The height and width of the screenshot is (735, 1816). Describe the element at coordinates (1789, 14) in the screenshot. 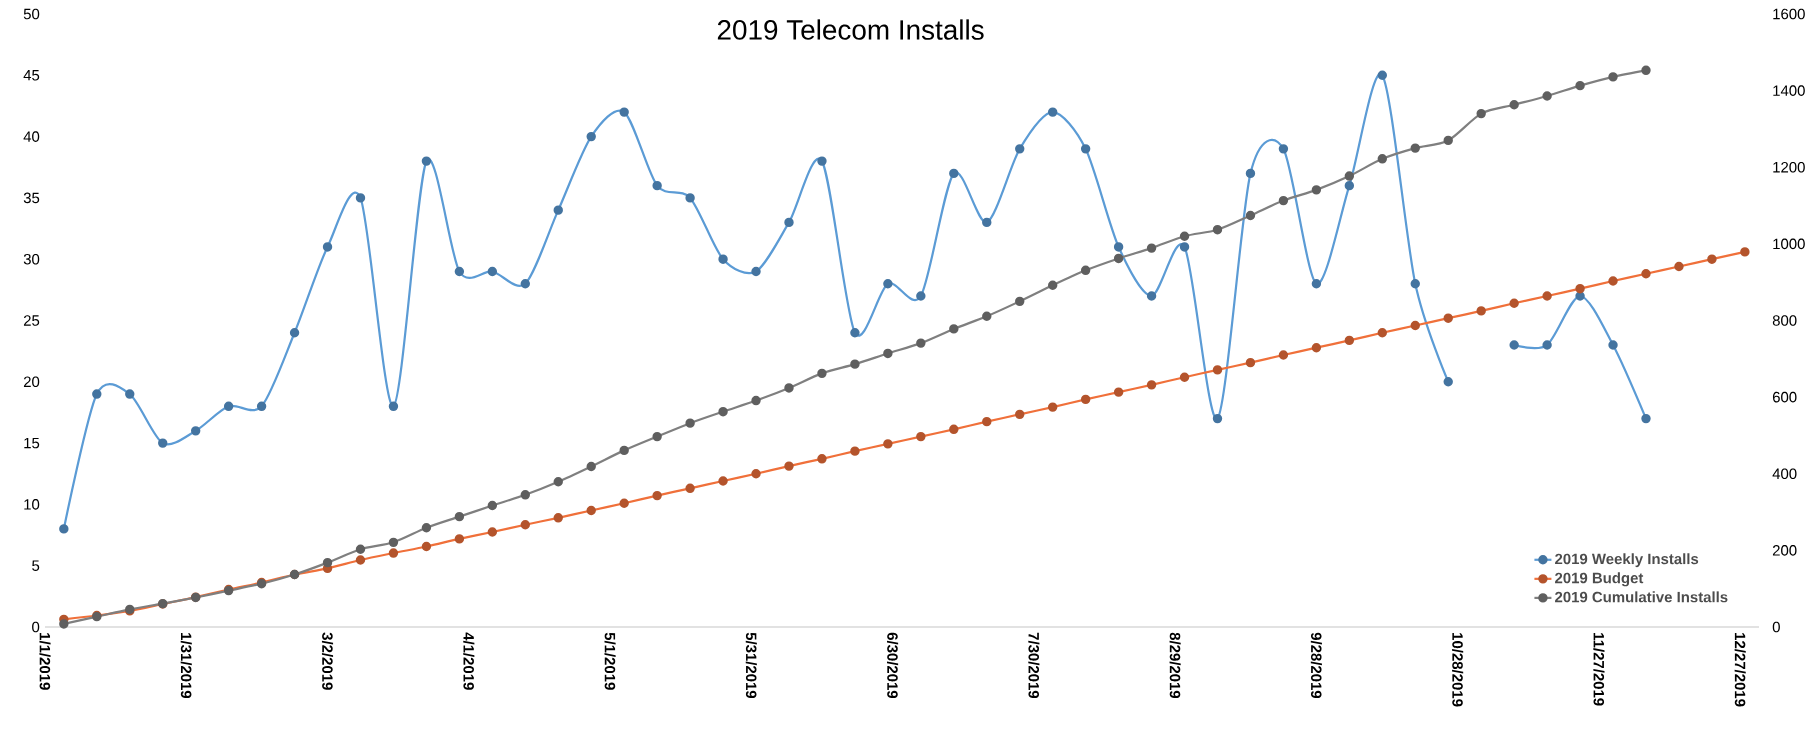

I see `y2-tick-label: 1600` at that location.